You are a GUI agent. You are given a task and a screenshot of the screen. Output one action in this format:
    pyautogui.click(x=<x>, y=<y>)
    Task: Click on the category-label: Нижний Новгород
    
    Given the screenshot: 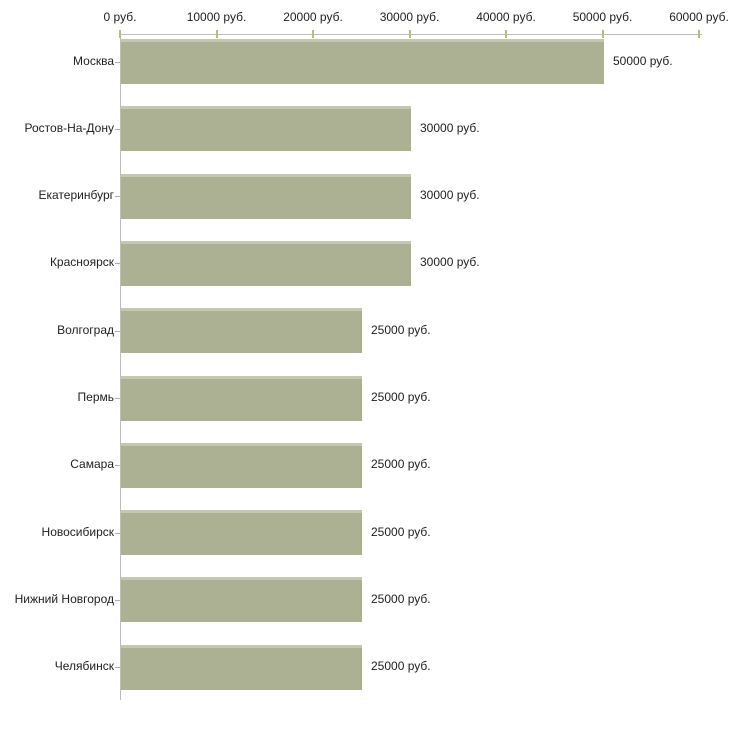 What is the action you would take?
    pyautogui.click(x=64, y=598)
    